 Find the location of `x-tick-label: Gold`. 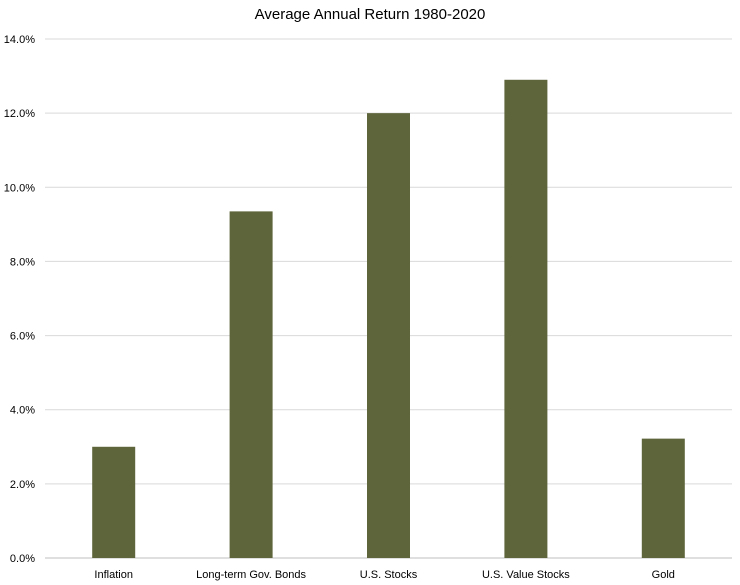

x-tick-label: Gold is located at coordinates (663, 575).